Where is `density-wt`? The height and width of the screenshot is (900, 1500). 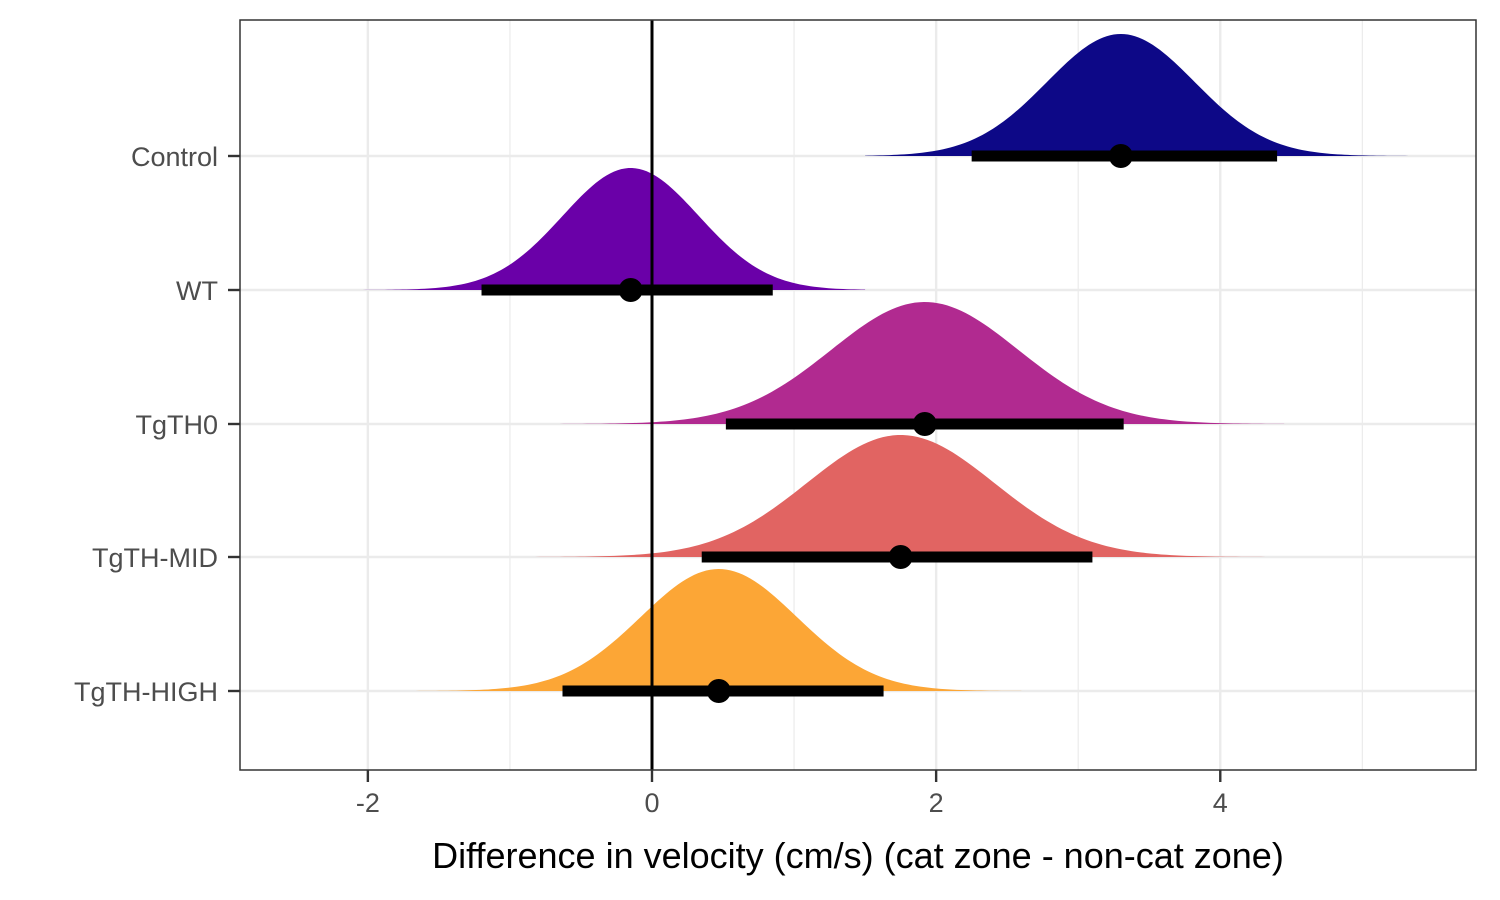 density-wt is located at coordinates (574, 229).